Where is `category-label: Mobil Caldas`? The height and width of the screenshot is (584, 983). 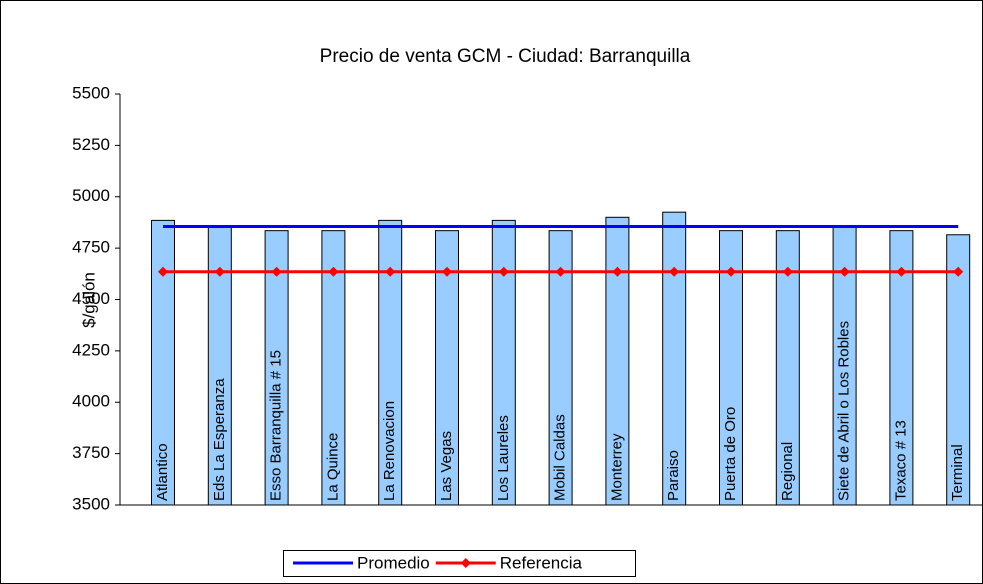 category-label: Mobil Caldas is located at coordinates (560, 457).